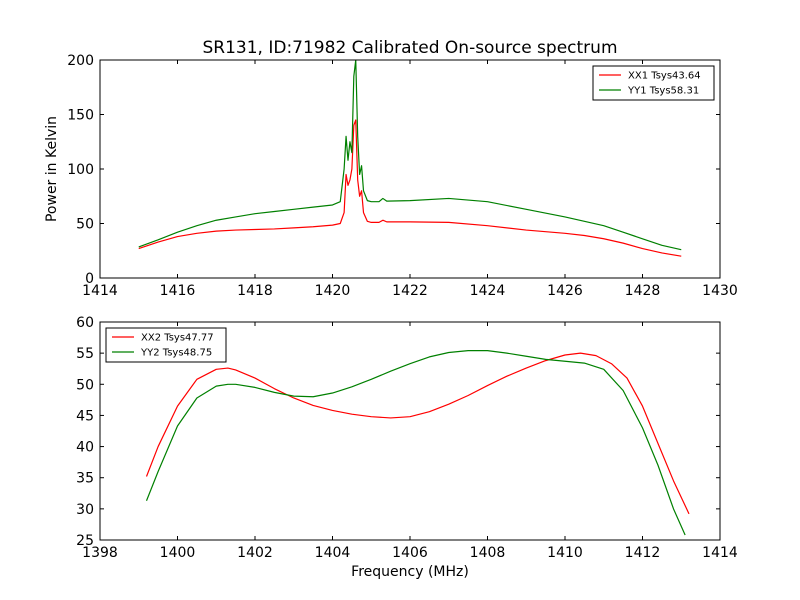 The height and width of the screenshot is (600, 800). What do you see at coordinates (664, 76) in the screenshot?
I see `legend-label-xx1-tsys43-64: XX1 Tsys43.64` at bounding box center [664, 76].